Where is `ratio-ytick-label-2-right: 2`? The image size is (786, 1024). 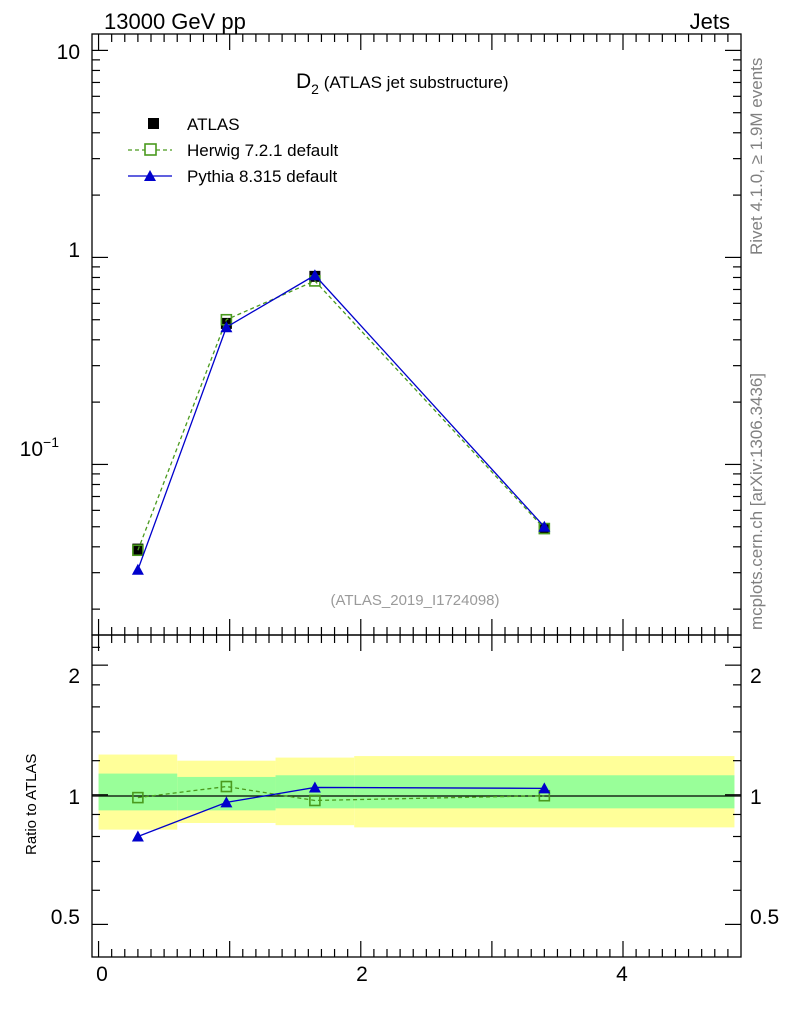
ratio-ytick-label-2-right: 2 is located at coordinates (756, 676).